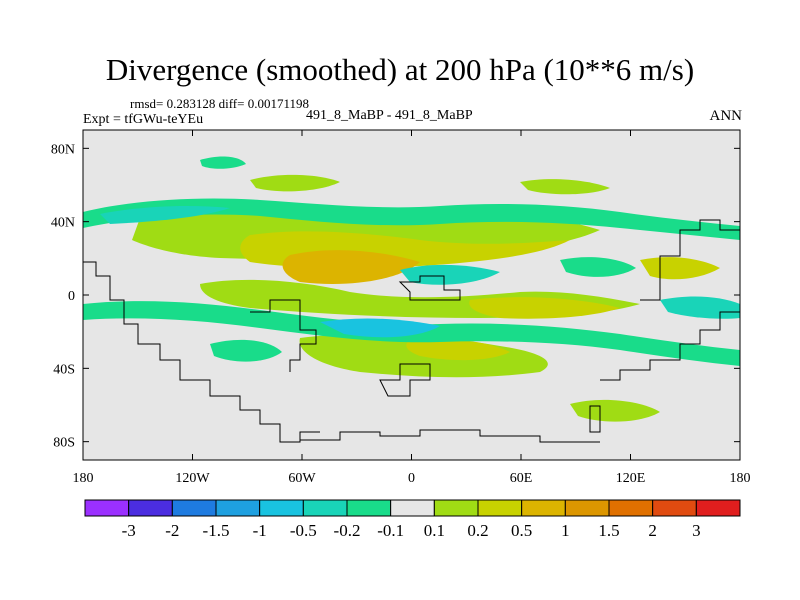 Image resolution: width=800 pixels, height=600 pixels. I want to click on convergence-band-north, so click(411, 219).